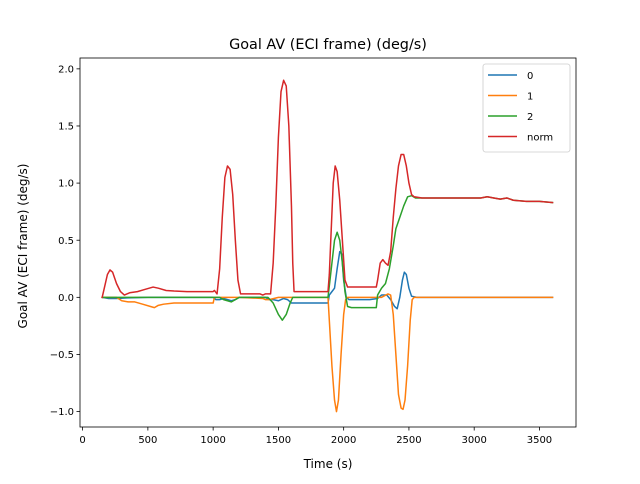 Image resolution: width=640 pixels, height=484 pixels. What do you see at coordinates (82, 440) in the screenshot?
I see `x-tick-label: 0` at bounding box center [82, 440].